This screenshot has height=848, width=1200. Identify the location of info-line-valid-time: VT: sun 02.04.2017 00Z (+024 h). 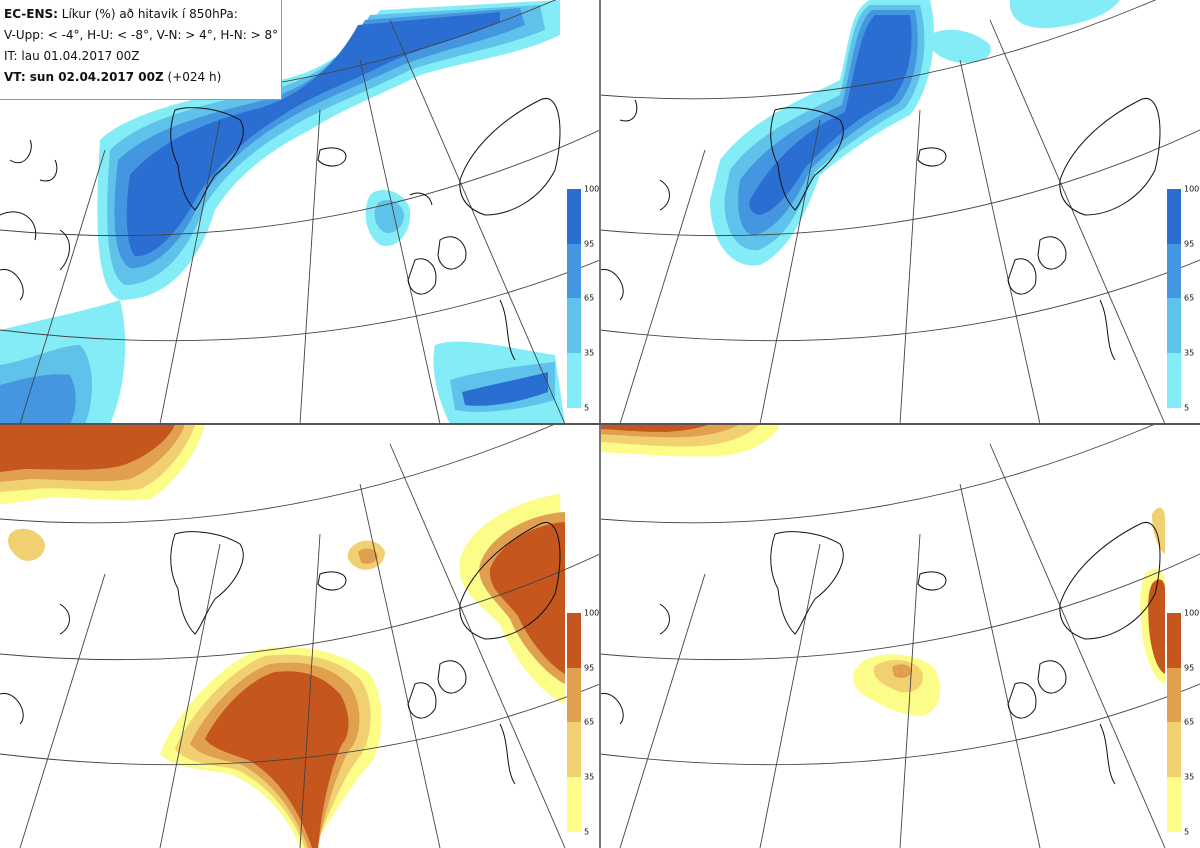
(113, 77).